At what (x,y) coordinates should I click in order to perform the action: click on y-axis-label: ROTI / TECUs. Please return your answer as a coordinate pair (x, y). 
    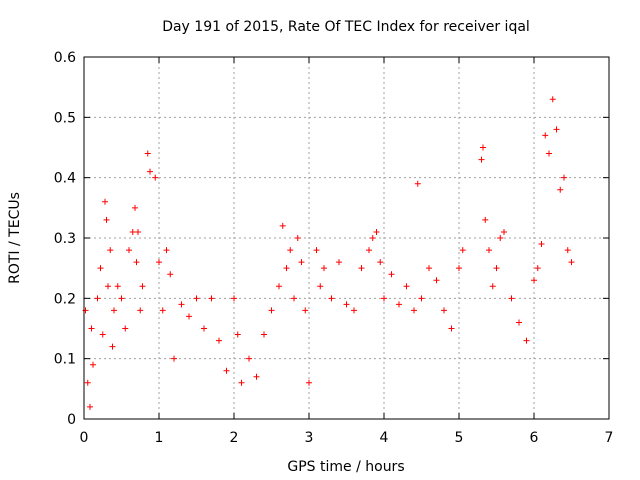
    Looking at the image, I should click on (15, 238).